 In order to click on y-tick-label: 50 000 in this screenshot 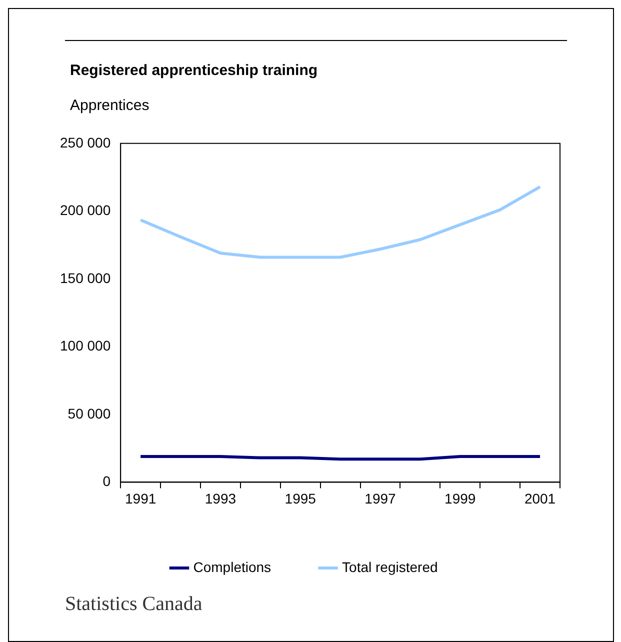, I will do `click(89, 413)`.